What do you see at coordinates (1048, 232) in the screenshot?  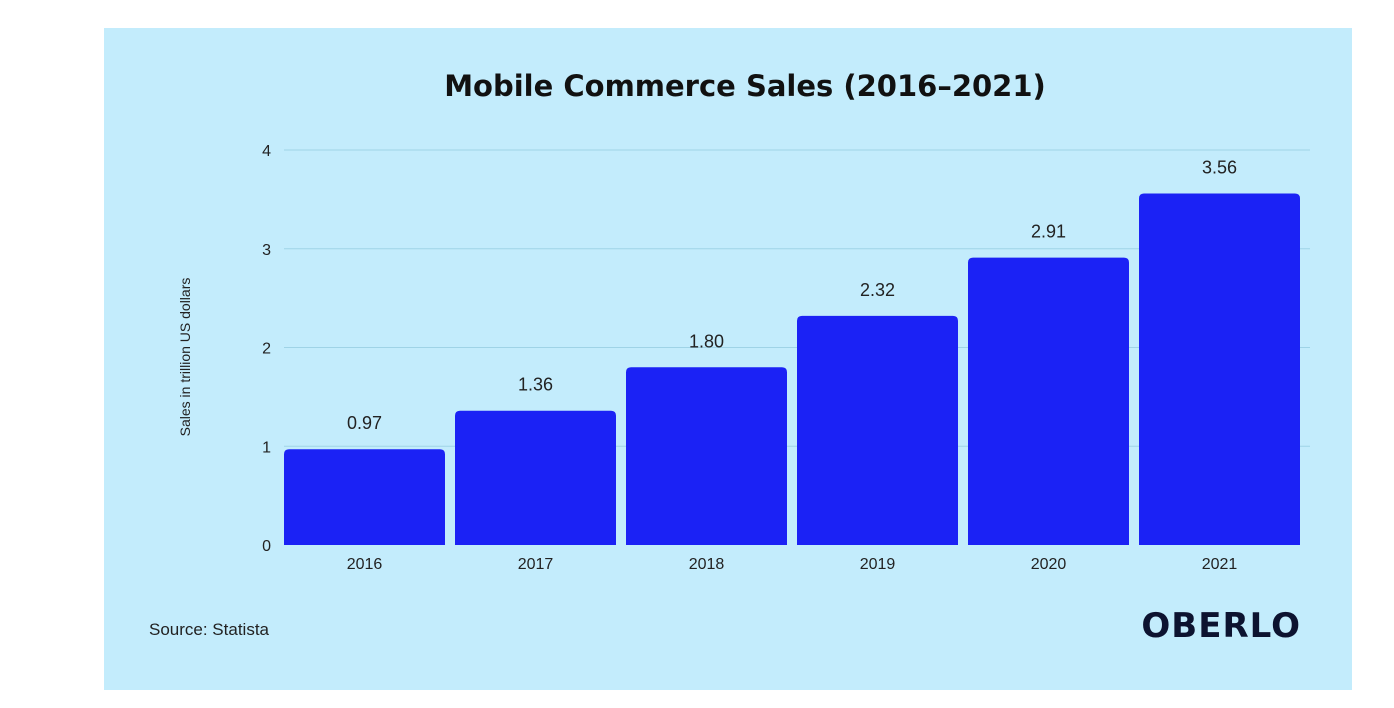 I see `data-label-2020: 2.91` at bounding box center [1048, 232].